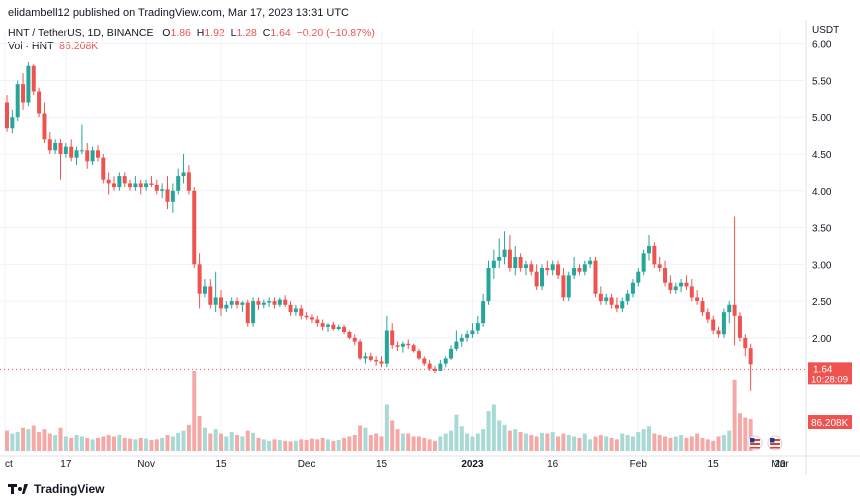  What do you see at coordinates (9, 464) in the screenshot?
I see `x-tick-label: ct` at bounding box center [9, 464].